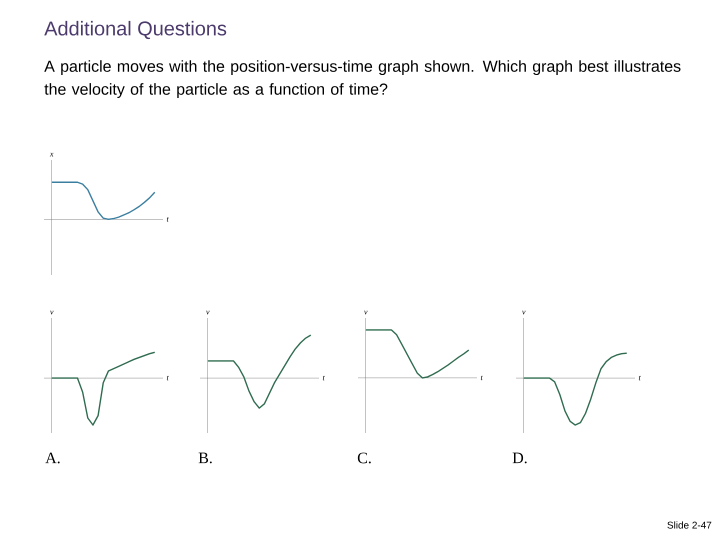 The width and height of the screenshot is (720, 540). What do you see at coordinates (205, 458) in the screenshot?
I see `text: B.` at bounding box center [205, 458].